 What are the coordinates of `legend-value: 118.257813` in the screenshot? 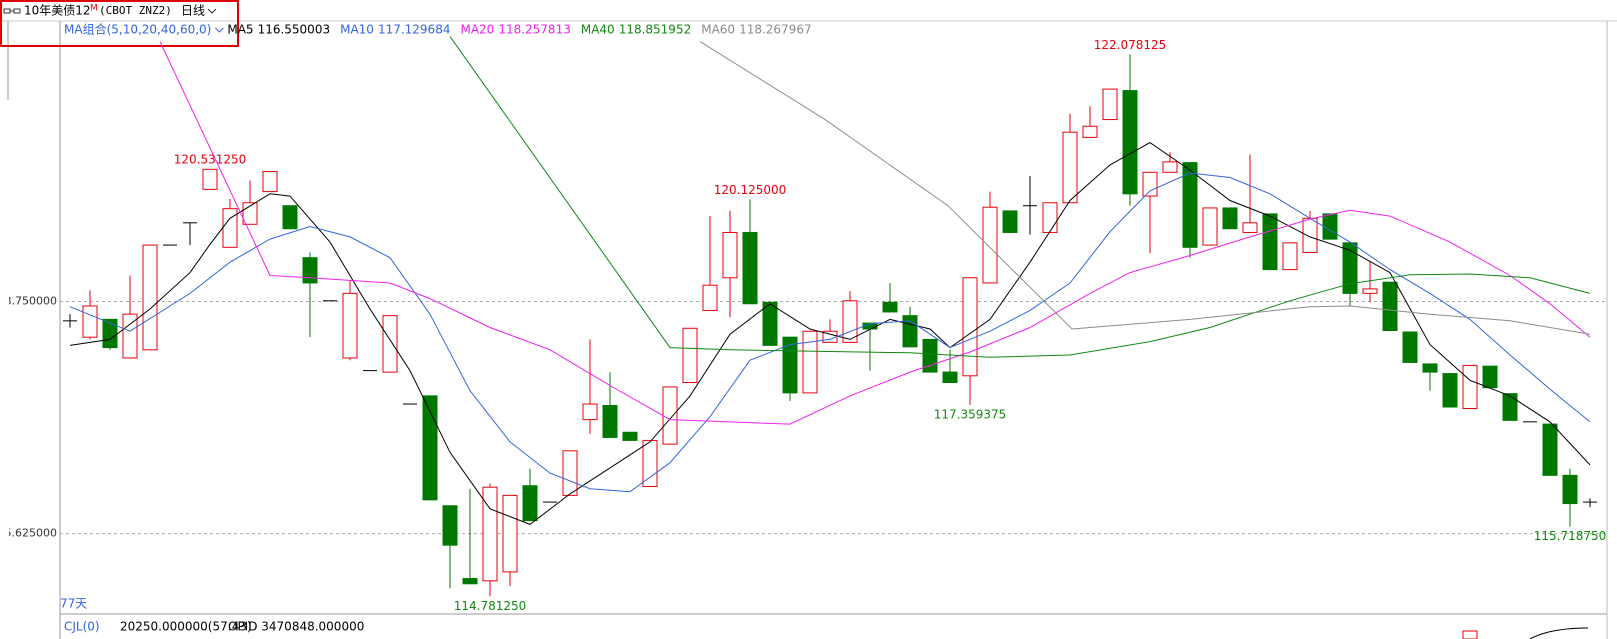 It's located at (534, 30).